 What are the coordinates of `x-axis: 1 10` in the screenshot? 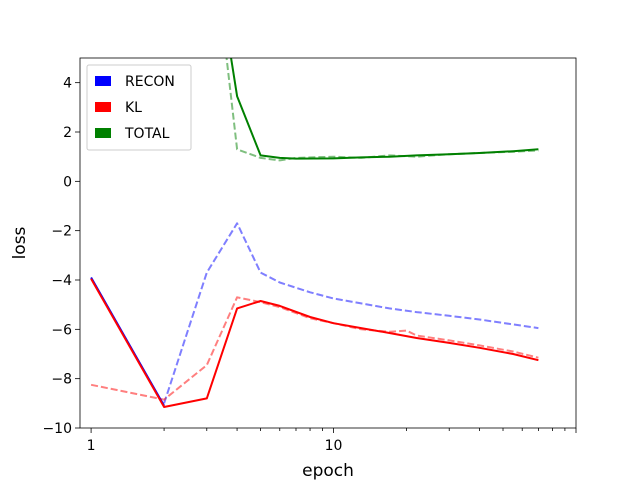 It's located at (332, 441).